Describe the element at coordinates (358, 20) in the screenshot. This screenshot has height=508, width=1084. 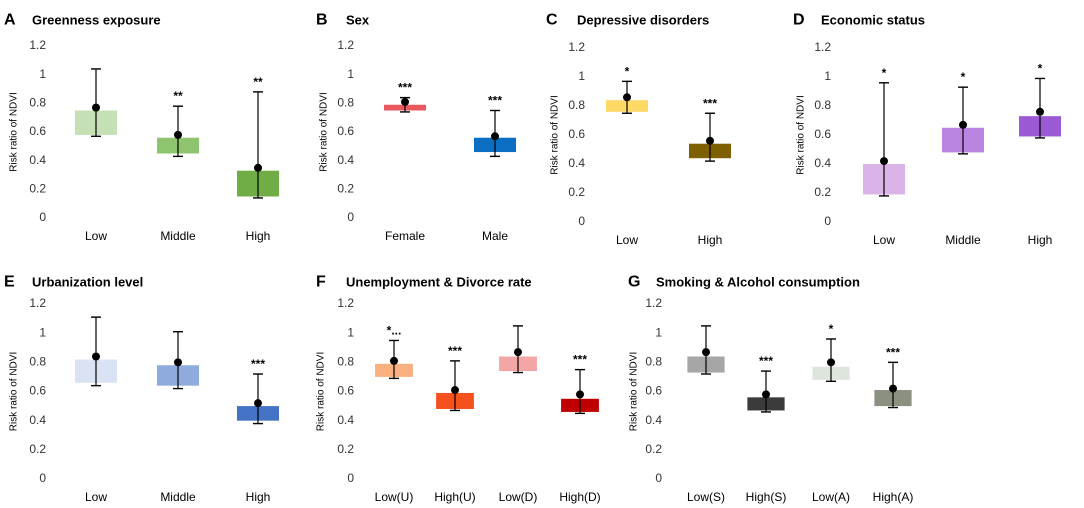
I see `panel-title: Sex` at that location.